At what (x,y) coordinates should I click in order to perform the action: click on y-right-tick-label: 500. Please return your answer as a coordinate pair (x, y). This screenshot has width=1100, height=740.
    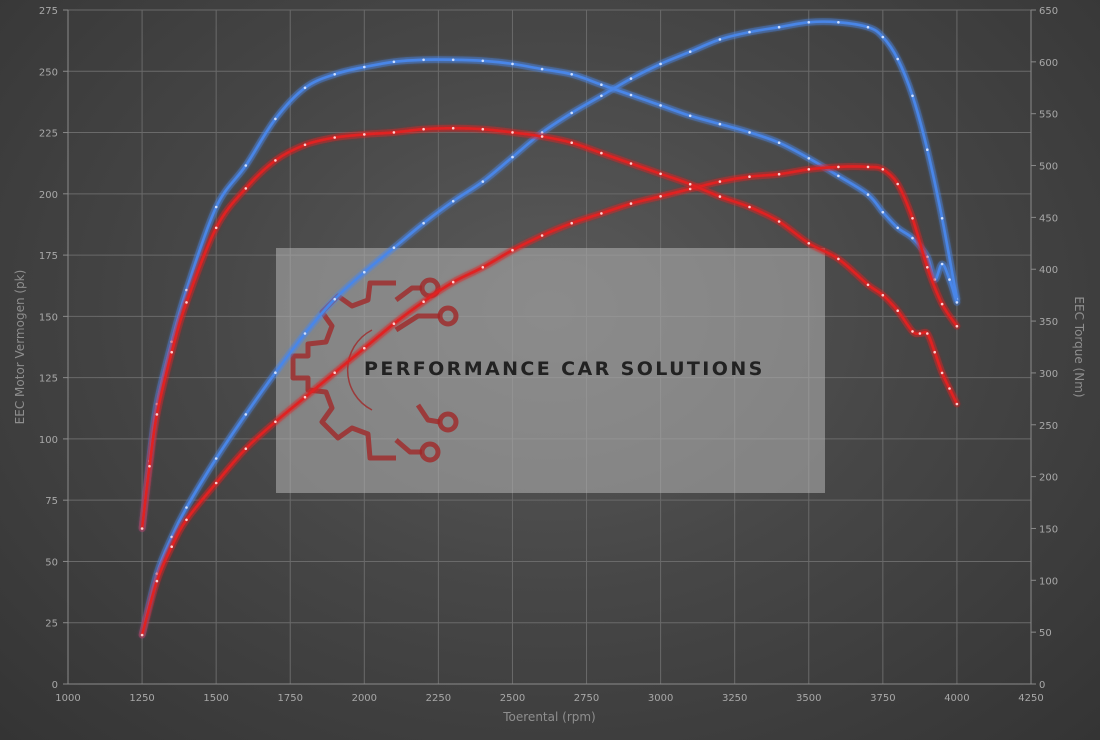
    Looking at the image, I should click on (1048, 167).